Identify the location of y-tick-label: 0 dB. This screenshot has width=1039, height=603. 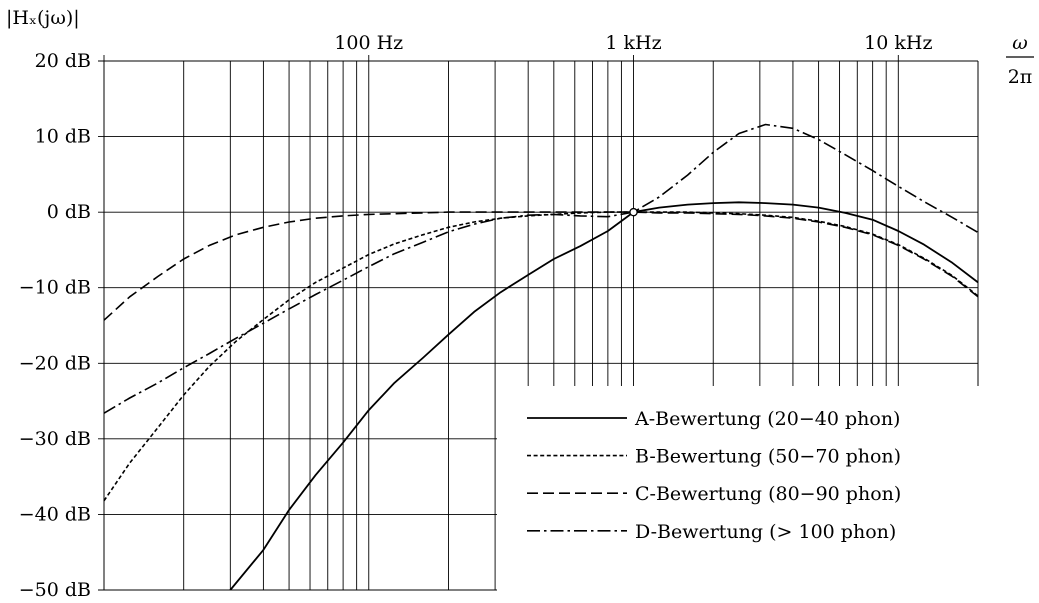
(69, 212).